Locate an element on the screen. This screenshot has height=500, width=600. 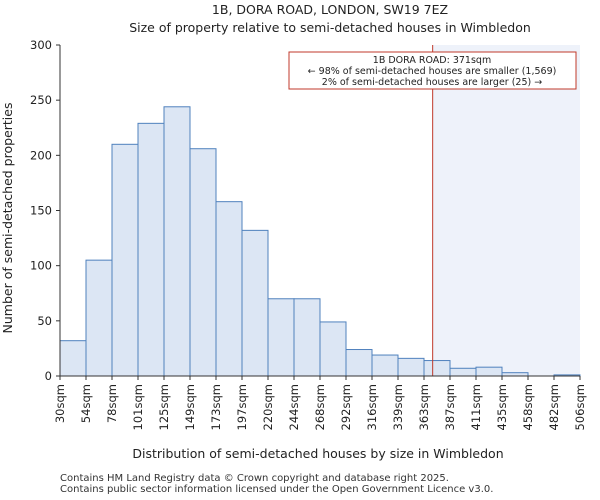
x-tick-label: 30sqm is located at coordinates (60, 403).